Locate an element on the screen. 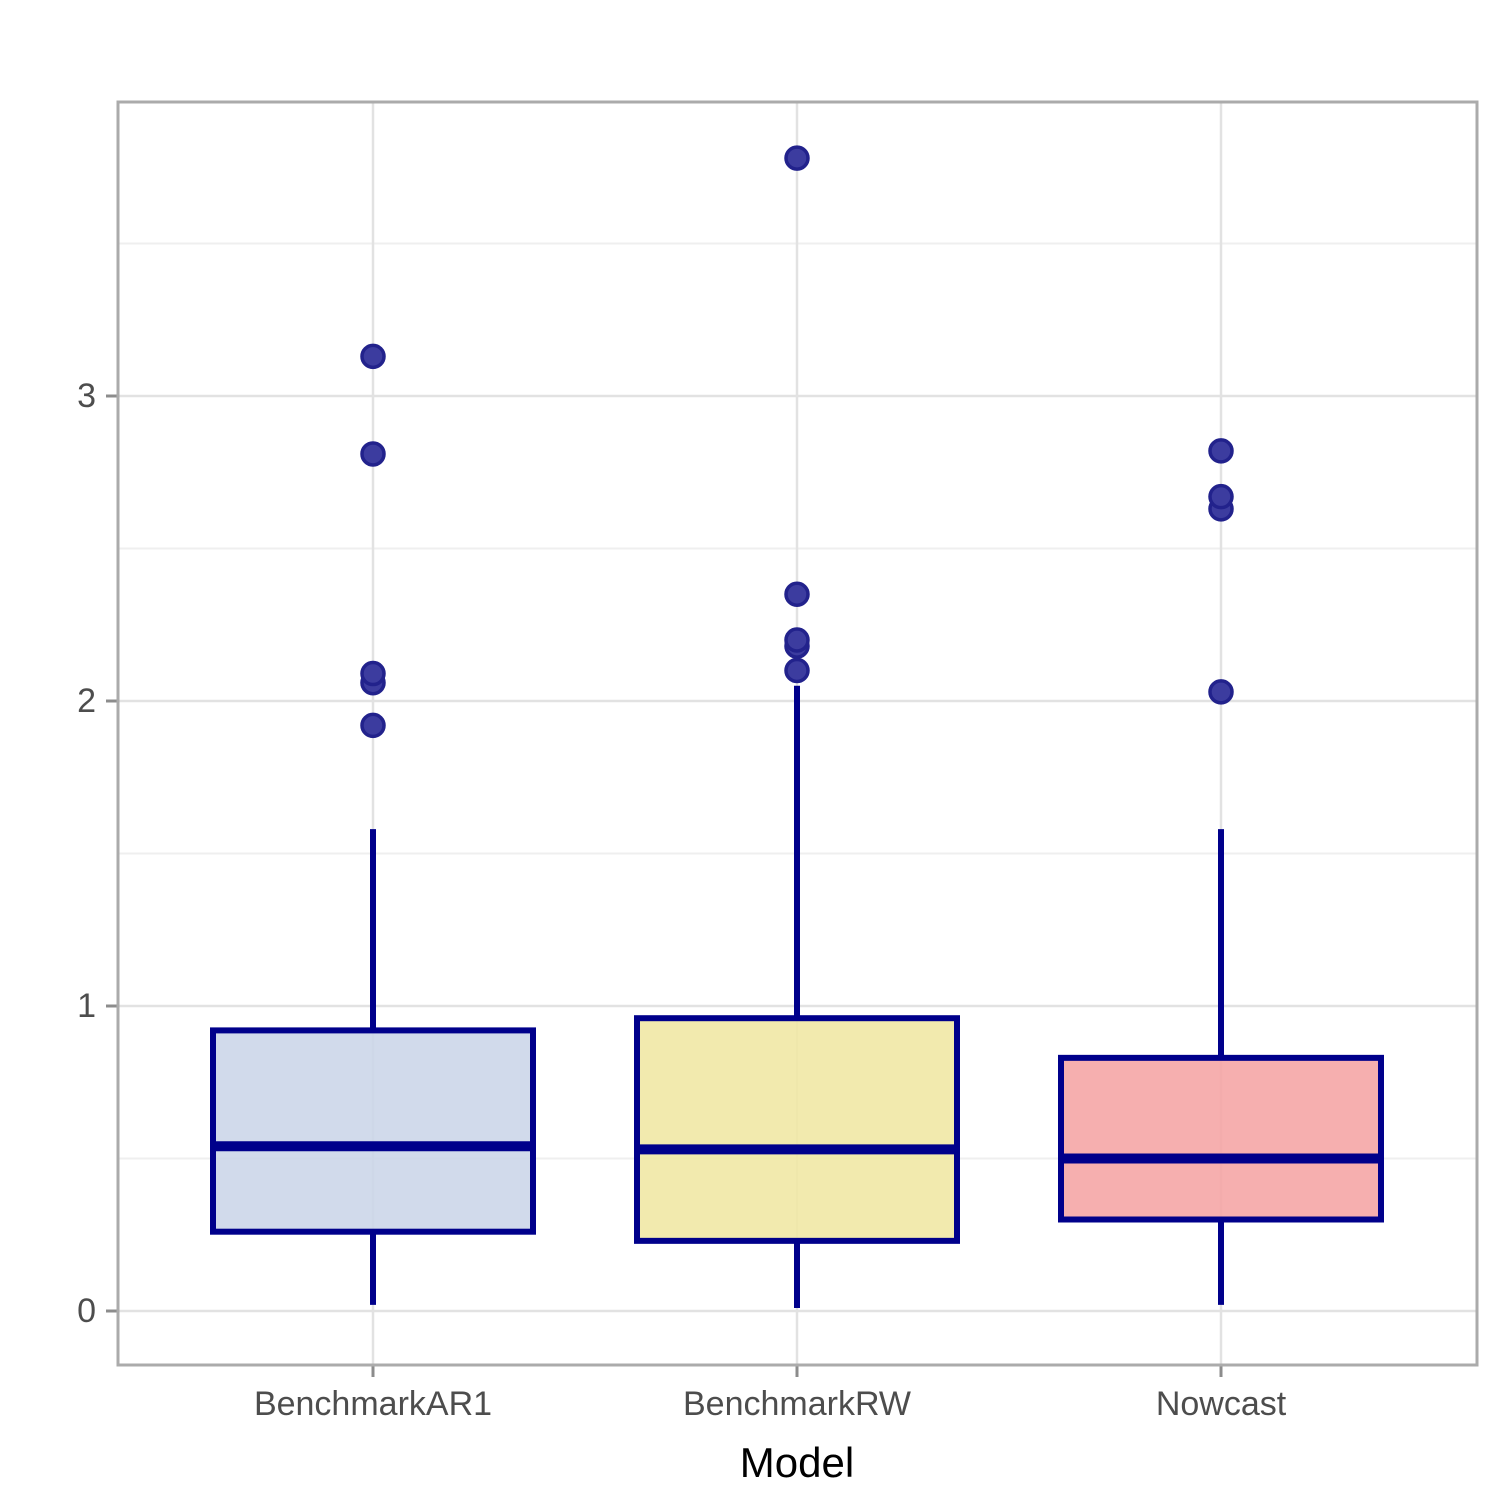 Image resolution: width=1500 pixels, height=1500 pixels. x-category-label-benchmarkar1: BenchmarkAR1 is located at coordinates (373, 1404).